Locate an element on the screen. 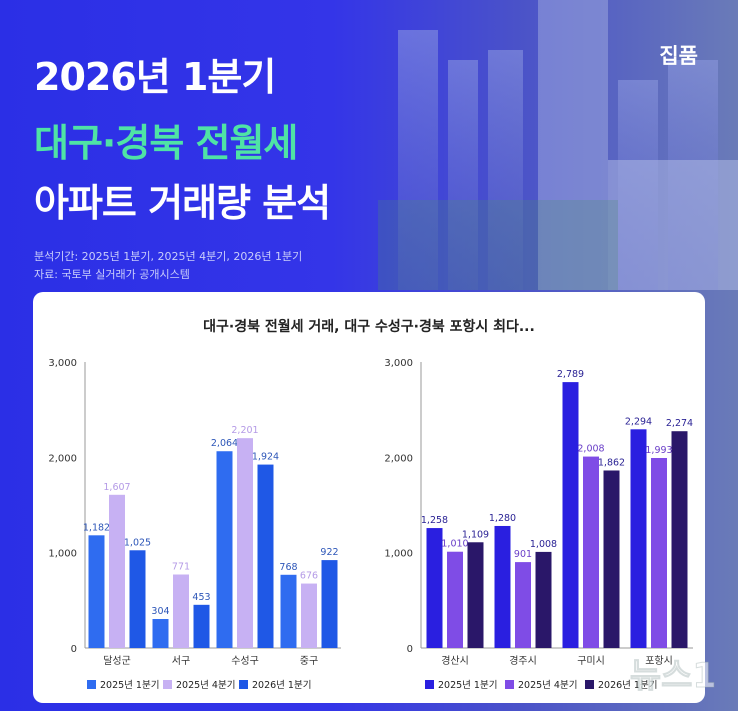  bar-value-label: 304 is located at coordinates (160, 611).